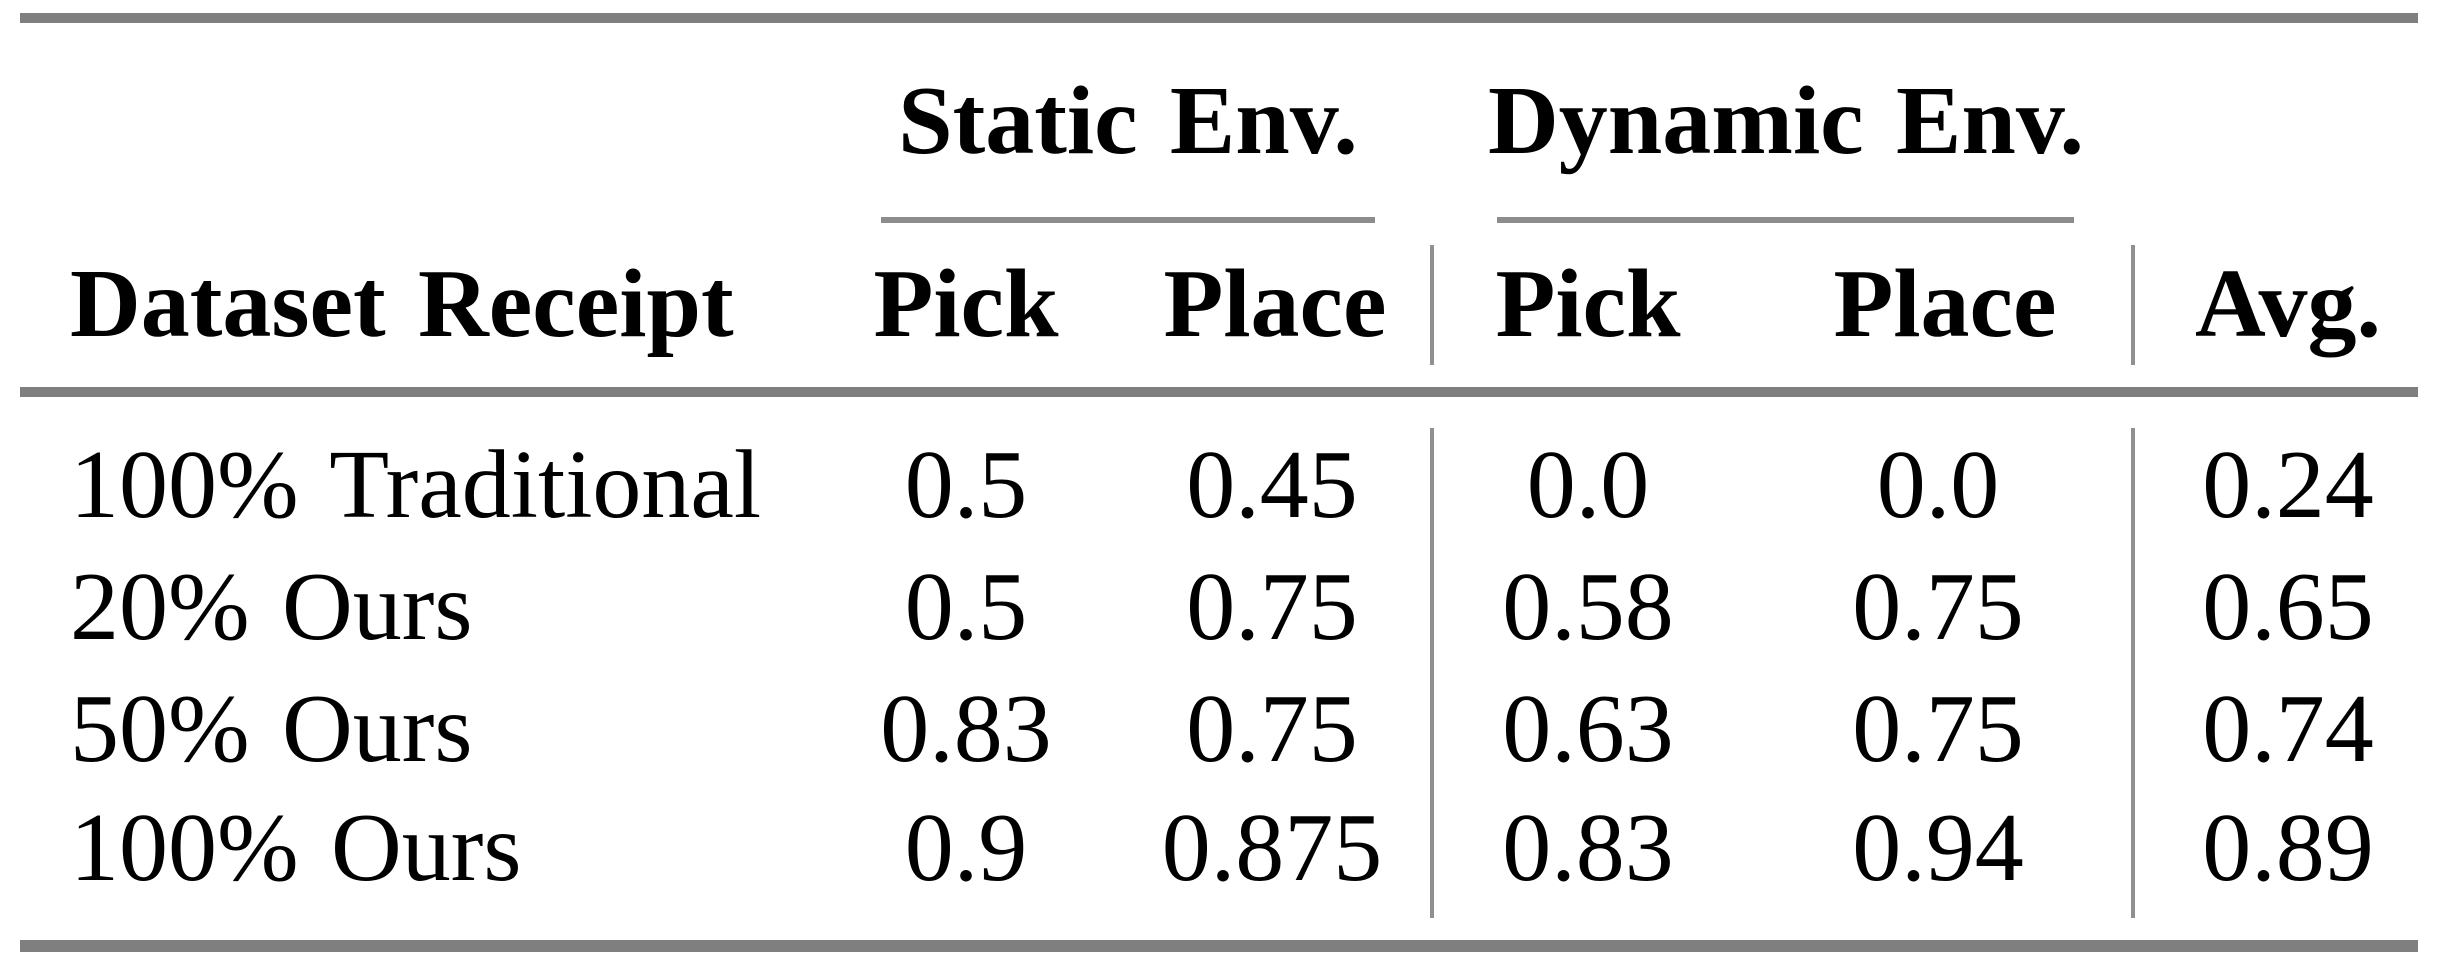 The width and height of the screenshot is (2440, 966). I want to click on column-header-avg: Avg., so click(2288, 304).